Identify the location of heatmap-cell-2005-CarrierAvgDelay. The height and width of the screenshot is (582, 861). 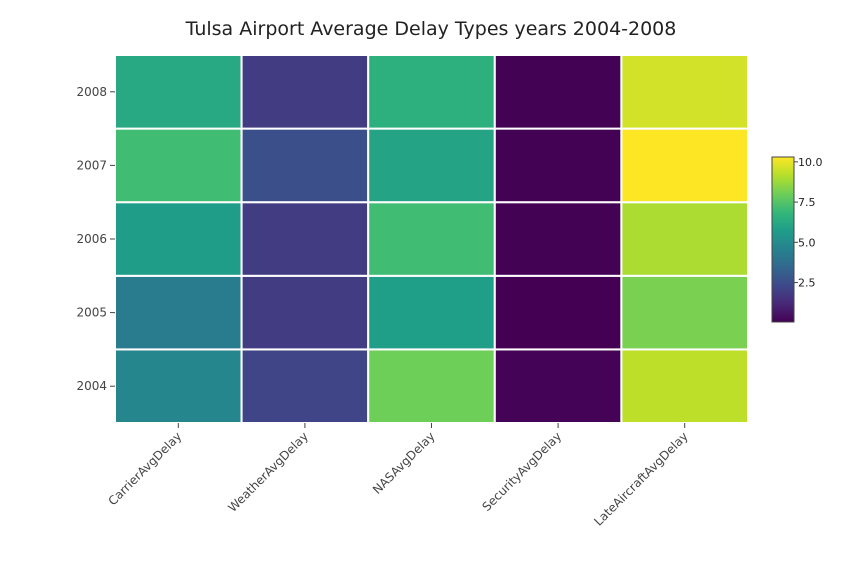
(178, 312).